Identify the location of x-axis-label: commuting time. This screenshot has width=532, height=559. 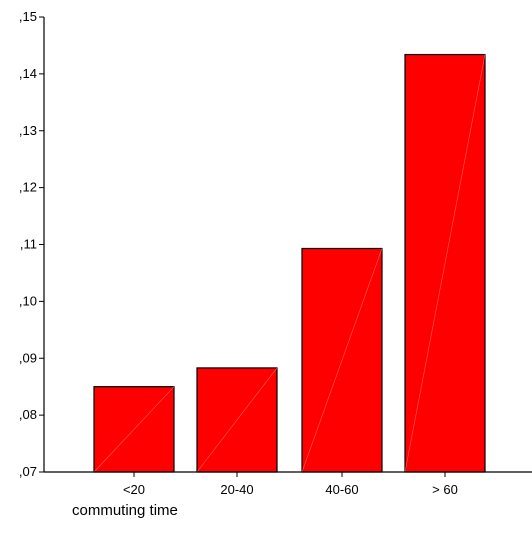
(125, 510).